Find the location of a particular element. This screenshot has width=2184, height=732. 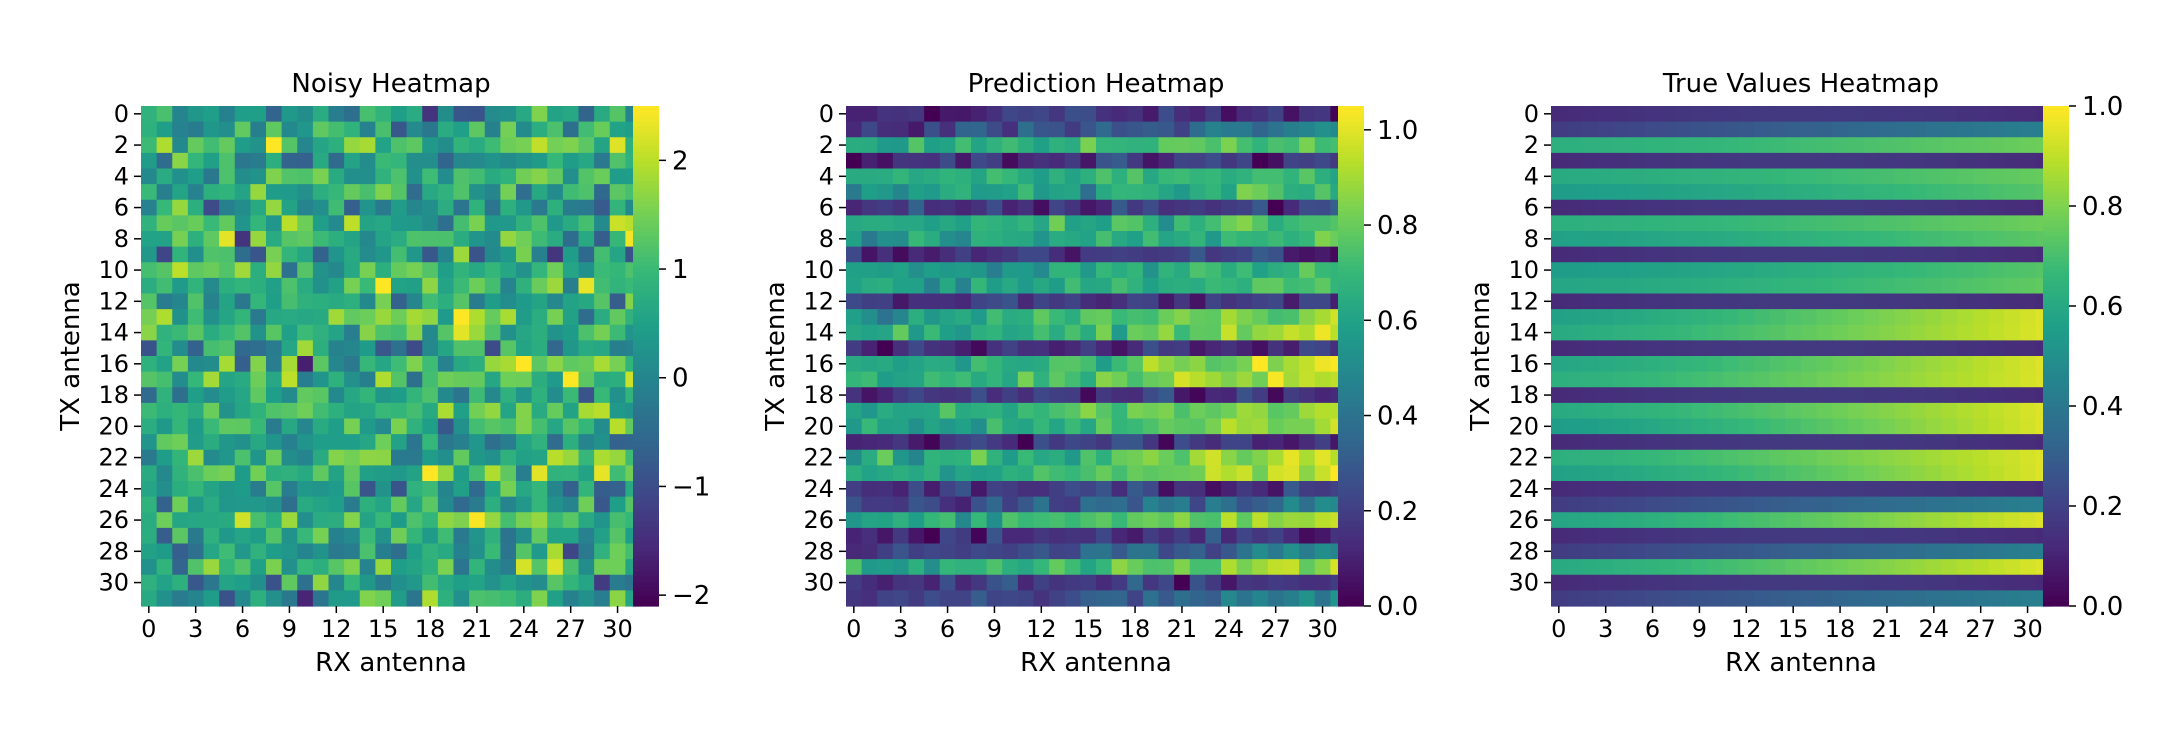

x-tick-label: 21 is located at coordinates (1887, 629).